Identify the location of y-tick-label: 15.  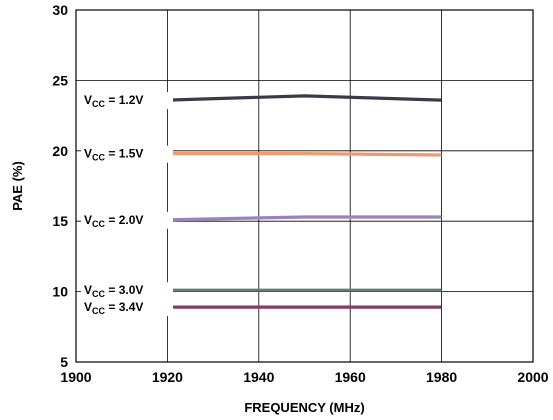
(60, 221).